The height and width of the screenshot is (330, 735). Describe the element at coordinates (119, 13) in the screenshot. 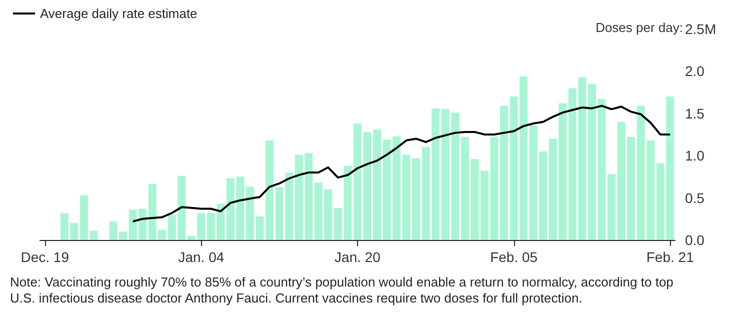

I see `legend-label: Average daily rate estimate` at that location.